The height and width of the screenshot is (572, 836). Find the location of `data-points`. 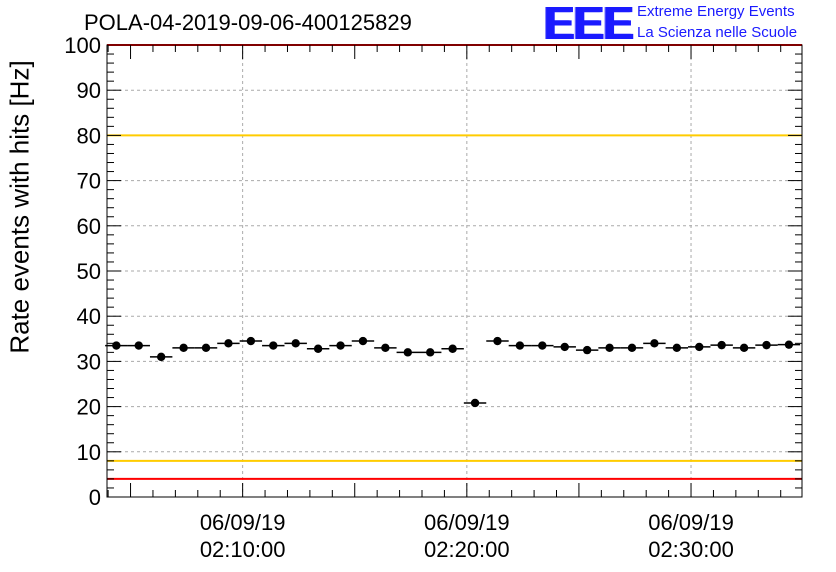

data-points is located at coordinates (453, 372).